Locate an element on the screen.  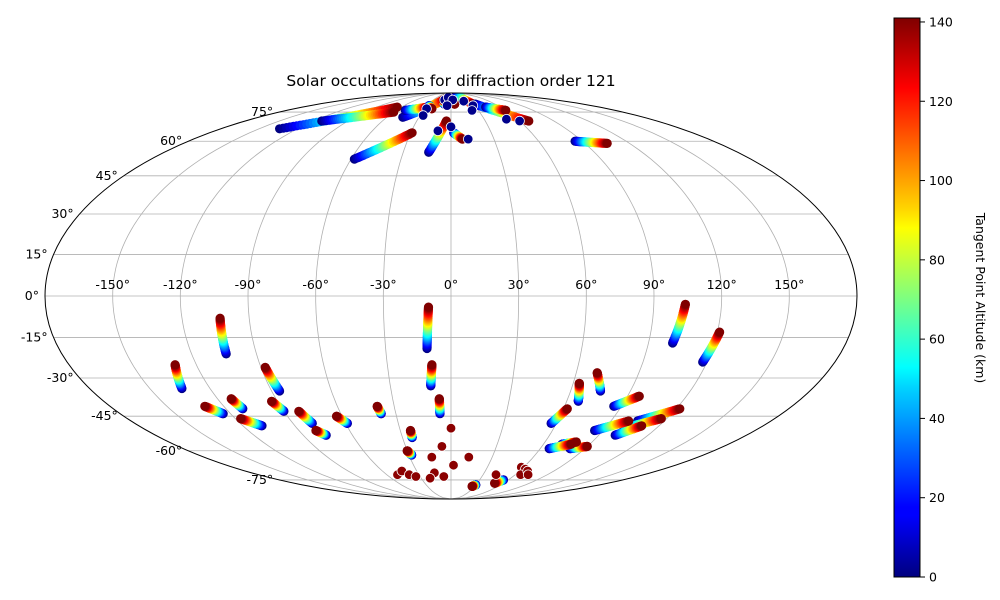
colorbar-gradient is located at coordinates (907, 297).